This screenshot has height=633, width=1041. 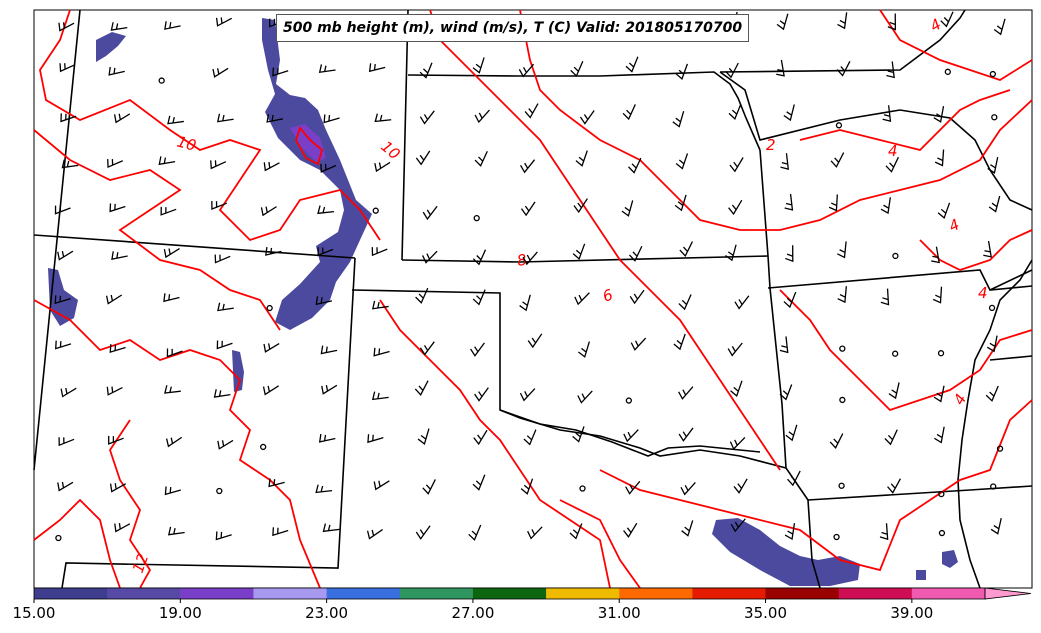 What do you see at coordinates (585, 259) in the screenshot?
I see `border-ne-ks` at bounding box center [585, 259].